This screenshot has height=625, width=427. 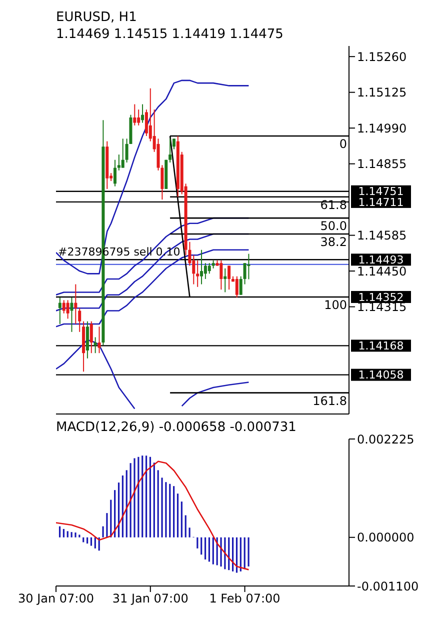 I want to click on y-tick-label: 1.14855, so click(x=382, y=164).